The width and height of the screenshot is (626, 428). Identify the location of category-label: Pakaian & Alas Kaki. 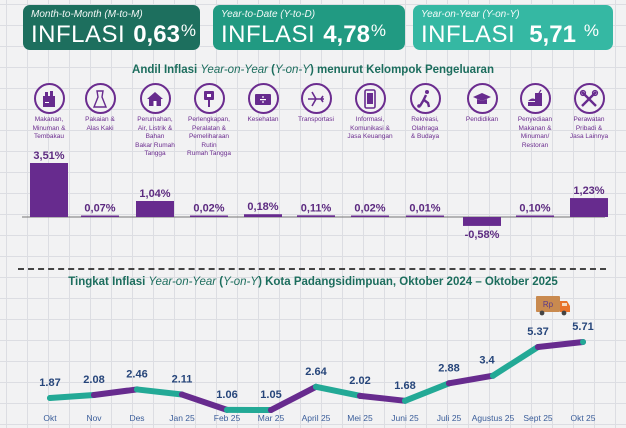
(100, 124).